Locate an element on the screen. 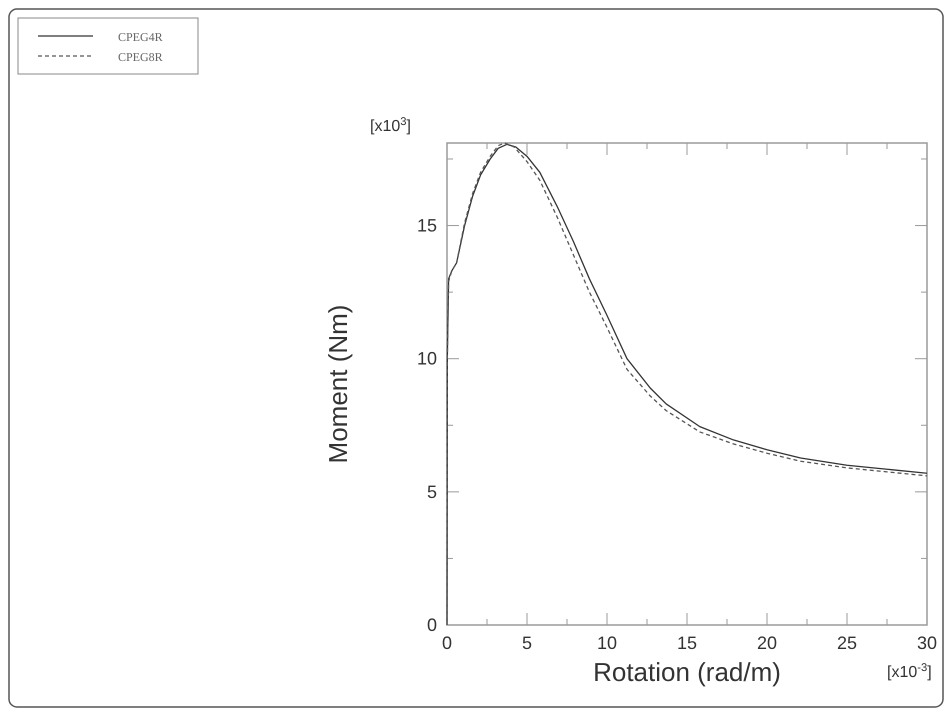 The image size is (952, 715). x-tick-label: 0 is located at coordinates (447, 643).